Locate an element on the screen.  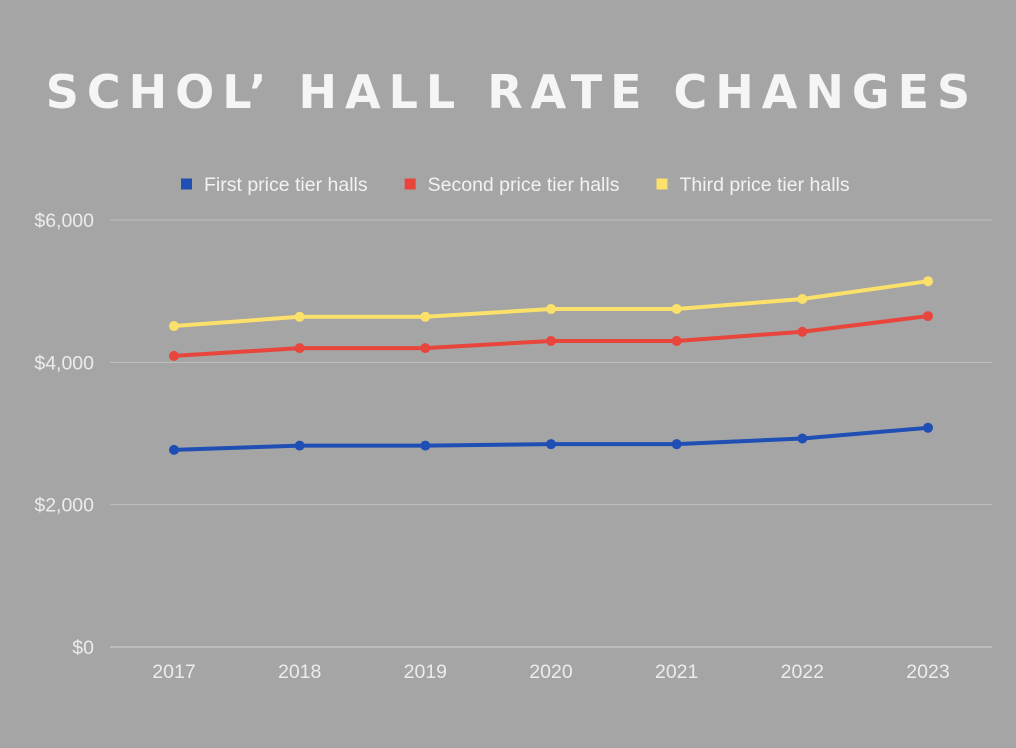
x-tick-label: 2020 is located at coordinates (551, 672).